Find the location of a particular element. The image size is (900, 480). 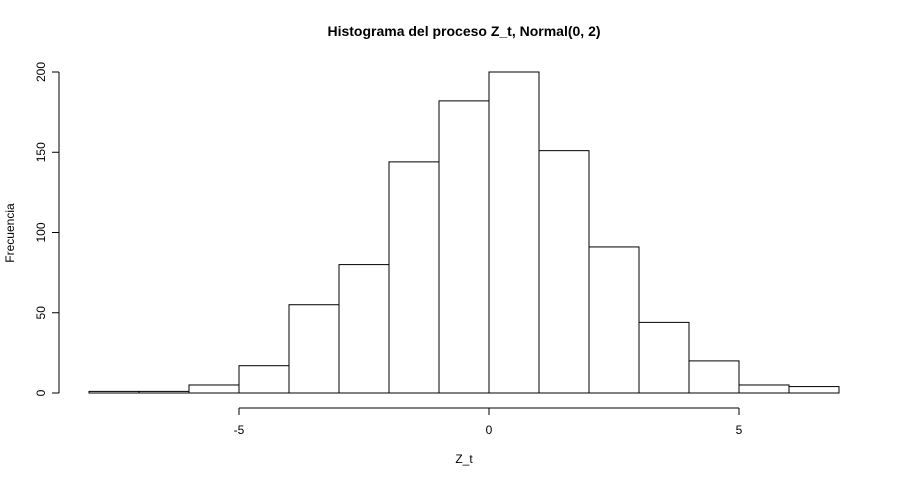

y-tick-label-1: 0 is located at coordinates (41, 392).